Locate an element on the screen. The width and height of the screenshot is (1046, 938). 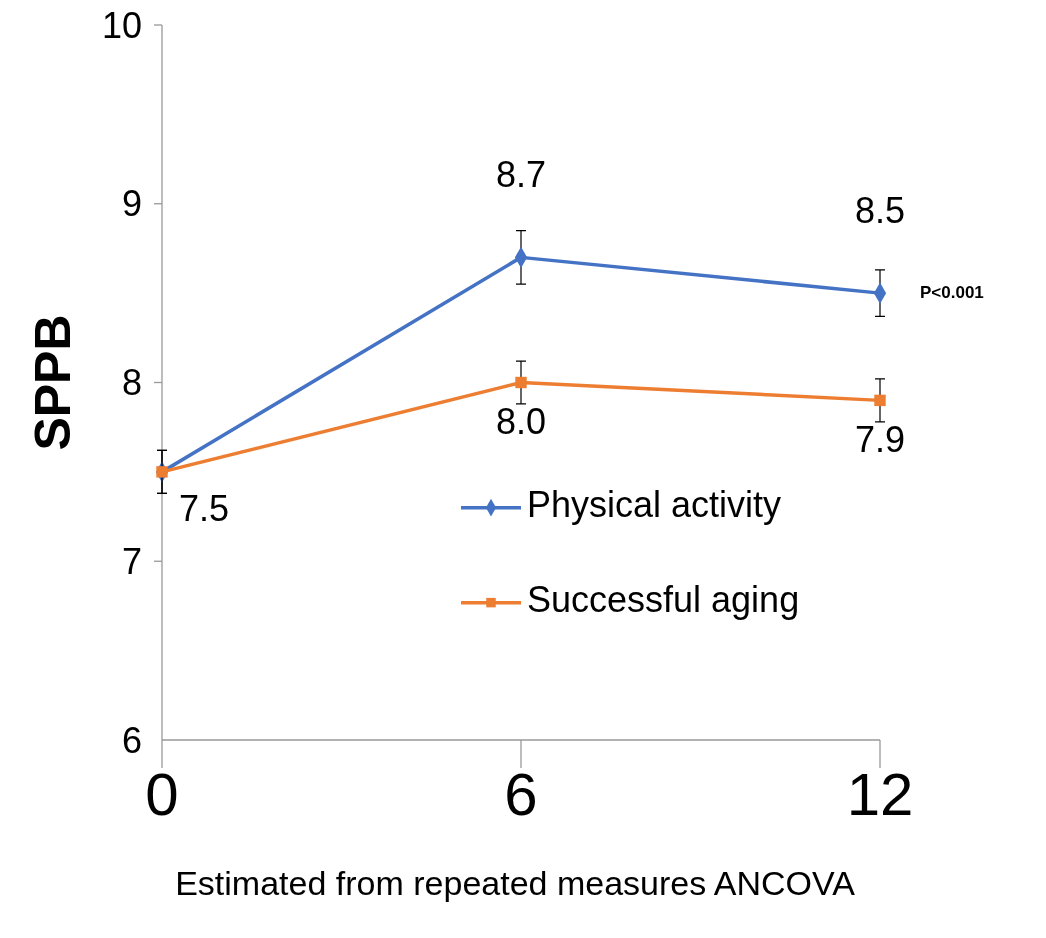
y-tick-label: 7 is located at coordinates (131, 561).